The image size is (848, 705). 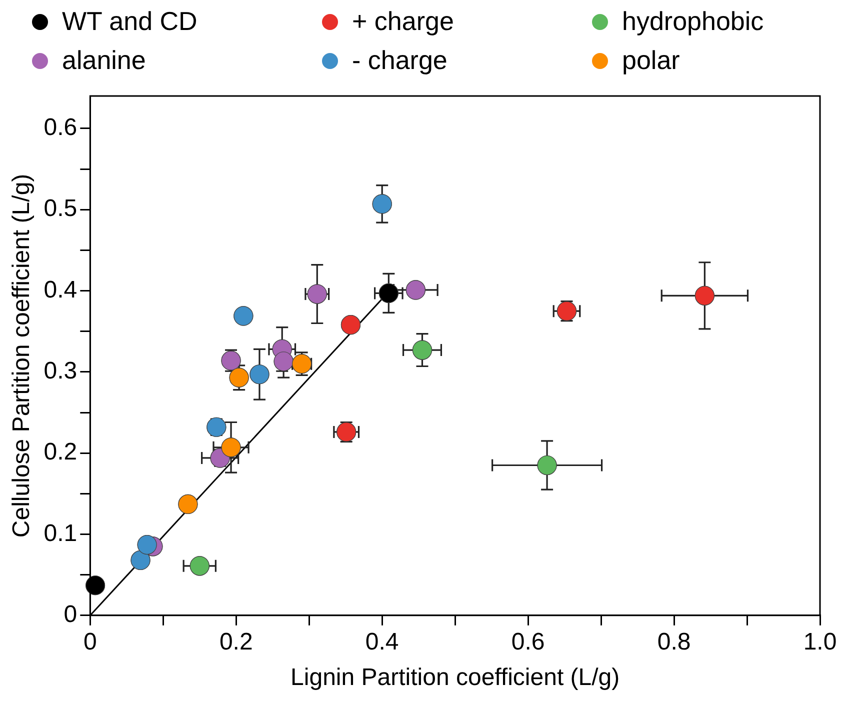 I want to click on legend-label: alanine, so click(x=104, y=60).